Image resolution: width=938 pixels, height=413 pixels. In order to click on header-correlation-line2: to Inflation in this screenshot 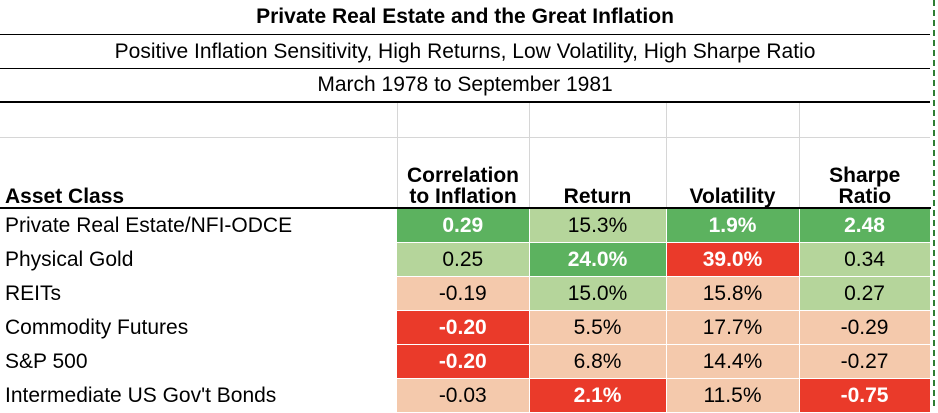, I will do `click(463, 196)`.